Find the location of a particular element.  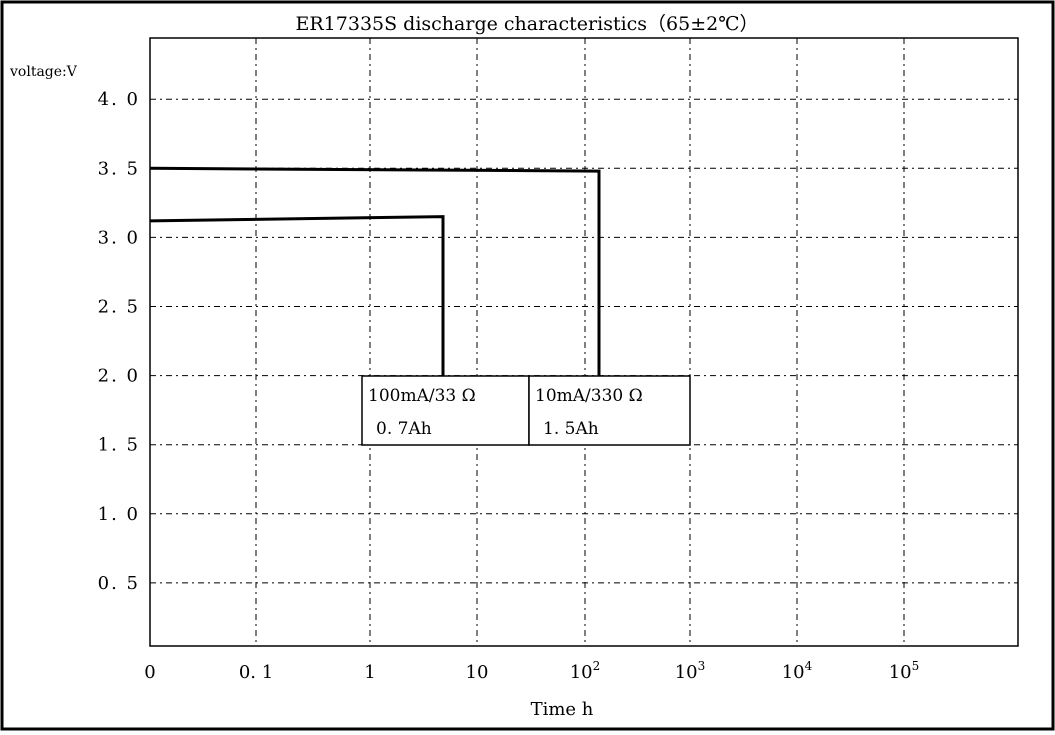

x-tick-label: 1 is located at coordinates (369, 672).